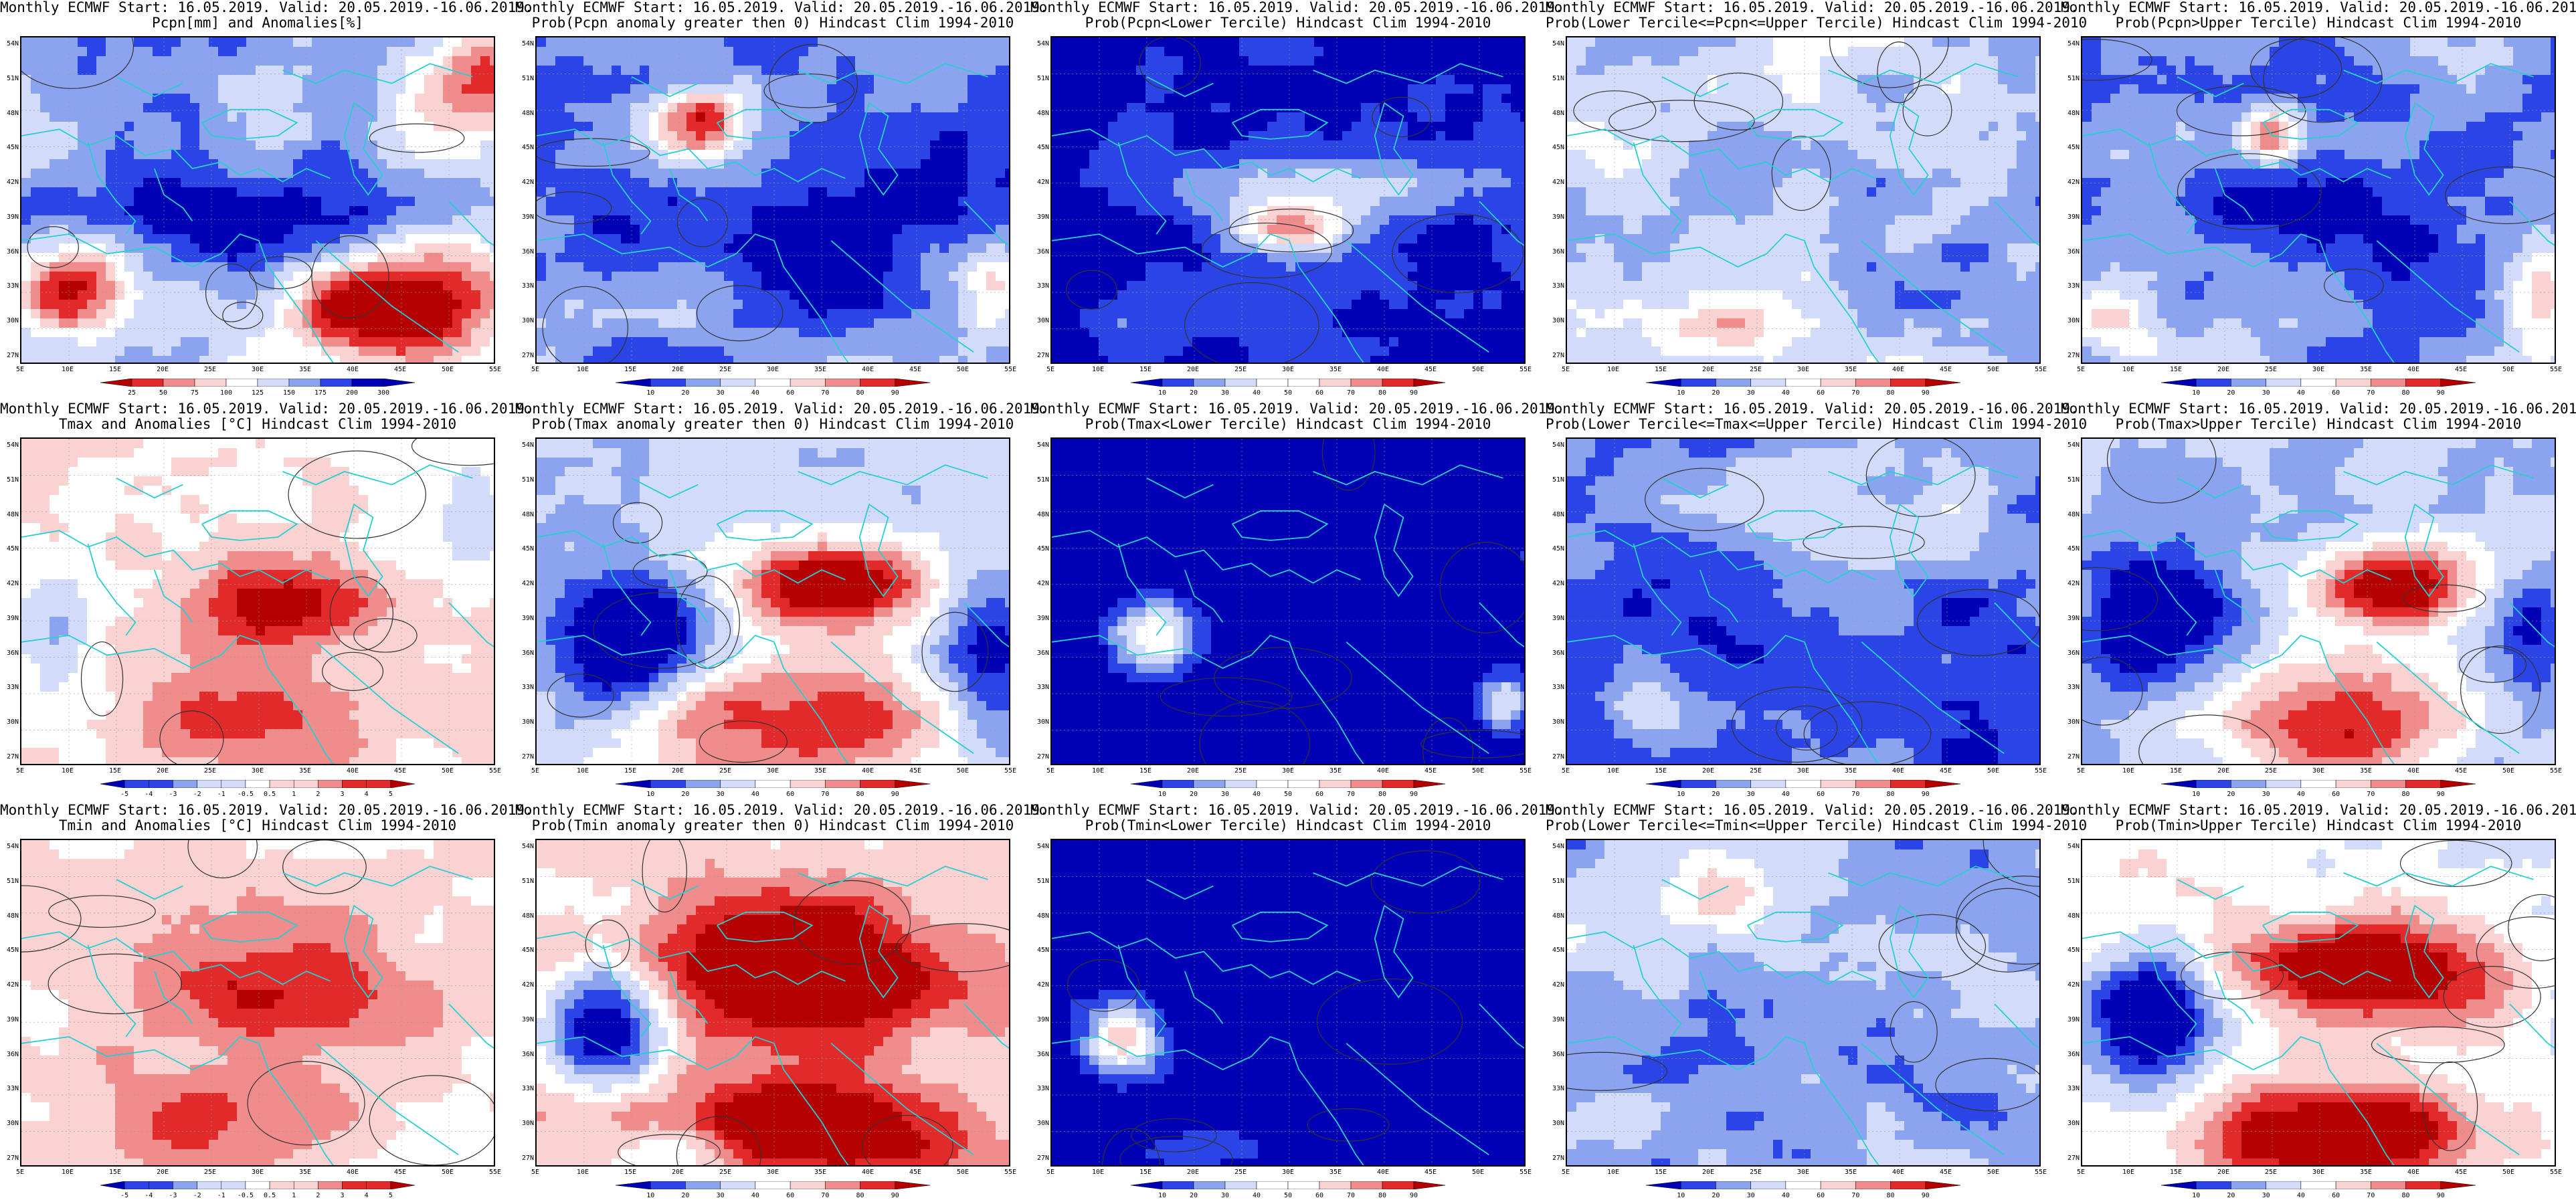  What do you see at coordinates (1555, 916) in the screenshot?
I see `latitude-label: 48N` at bounding box center [1555, 916].